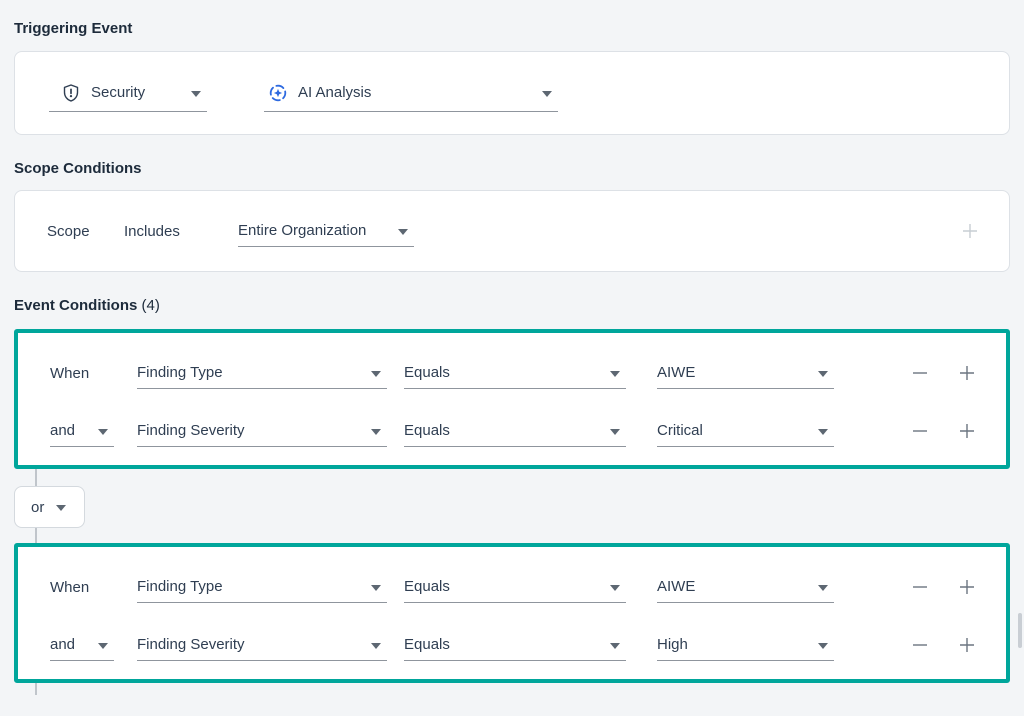 This screenshot has height=716, width=1024. I want to click on scope-label: Scope, so click(68, 231).